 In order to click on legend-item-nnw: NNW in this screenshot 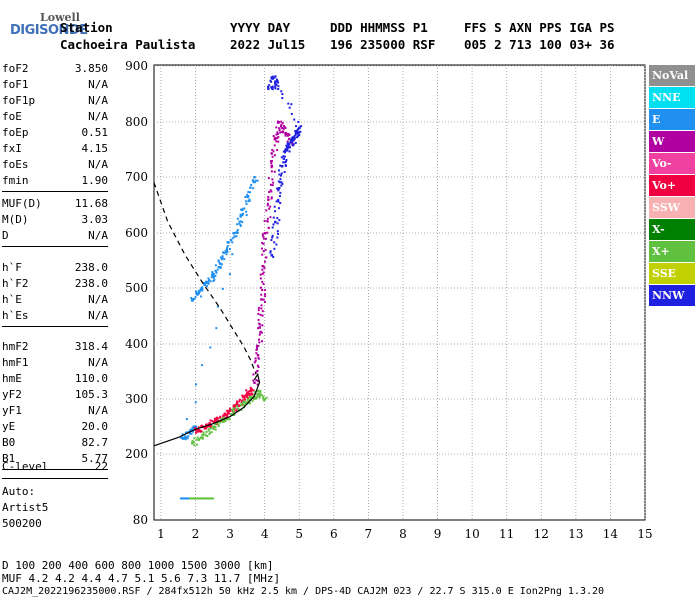, I will do `click(672, 295)`.